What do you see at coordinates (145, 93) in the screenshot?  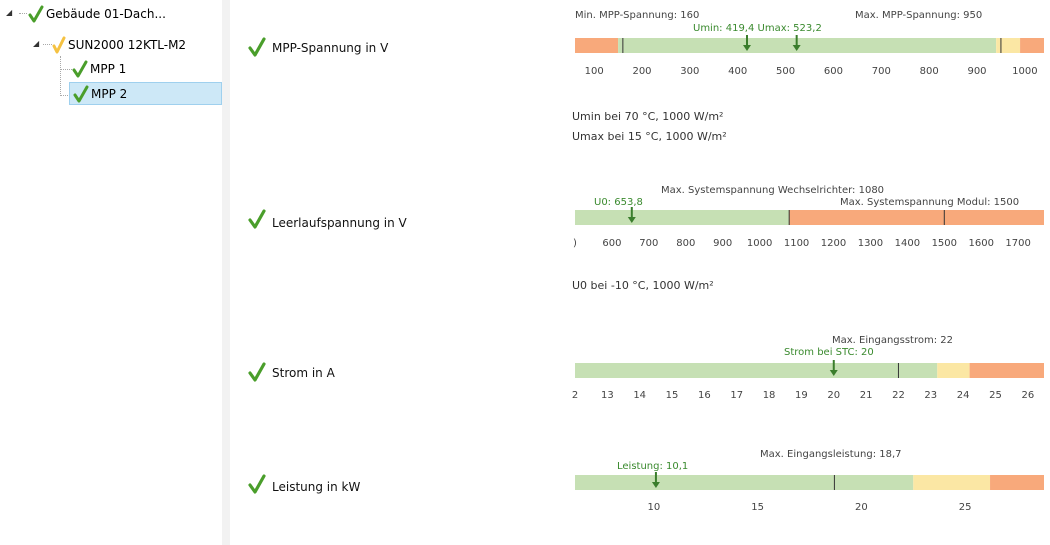 I see `tree-item-mpp2: MPP 2` at bounding box center [145, 93].